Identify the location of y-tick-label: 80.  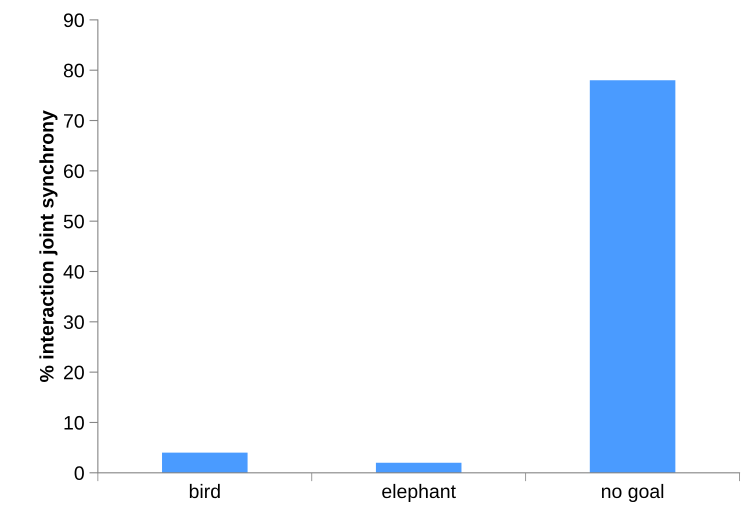
(74, 71).